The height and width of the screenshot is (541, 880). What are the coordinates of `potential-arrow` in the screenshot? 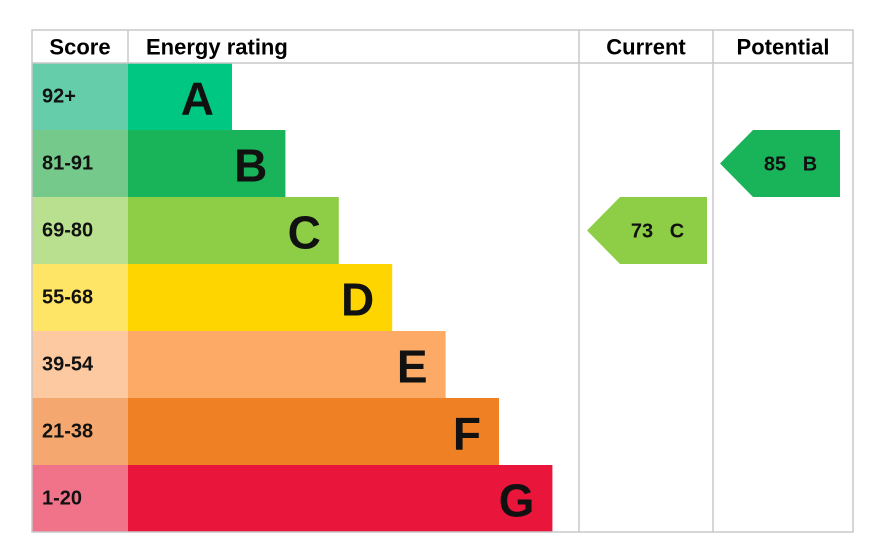 It's located at (780, 163).